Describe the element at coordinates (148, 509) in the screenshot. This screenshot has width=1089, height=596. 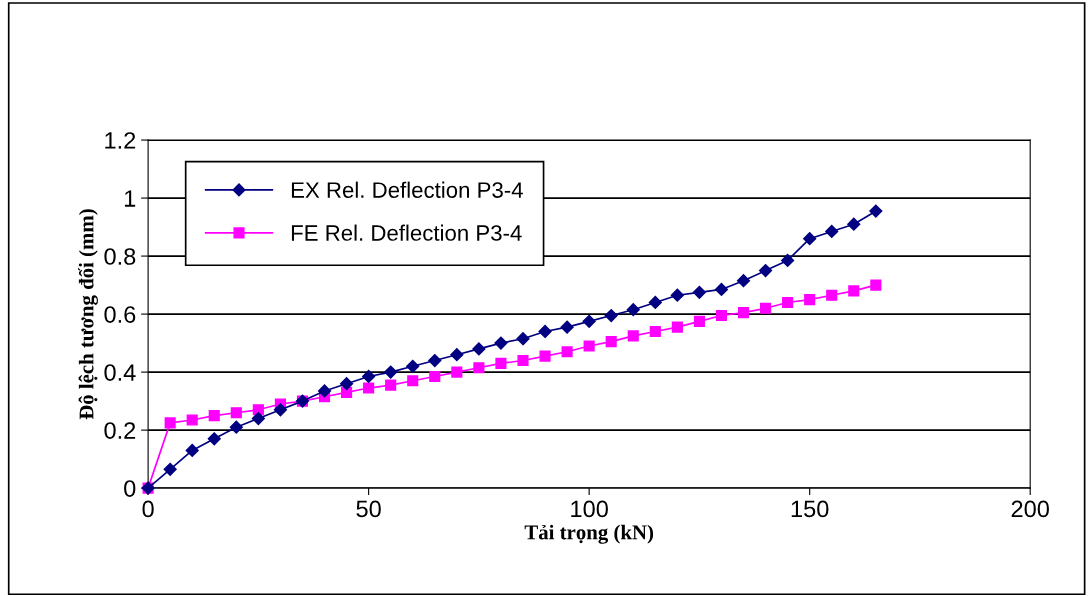
I see `x-tick-label: 0` at that location.